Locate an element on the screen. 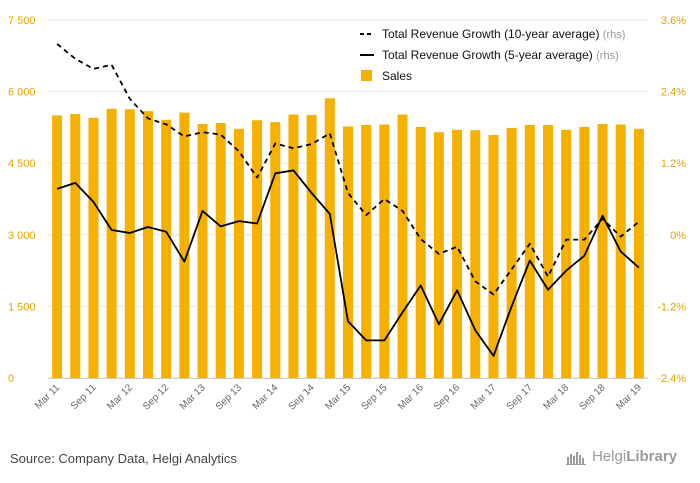 This screenshot has height=483, width=700. x-tick-label: Sep 14 is located at coordinates (302, 397).